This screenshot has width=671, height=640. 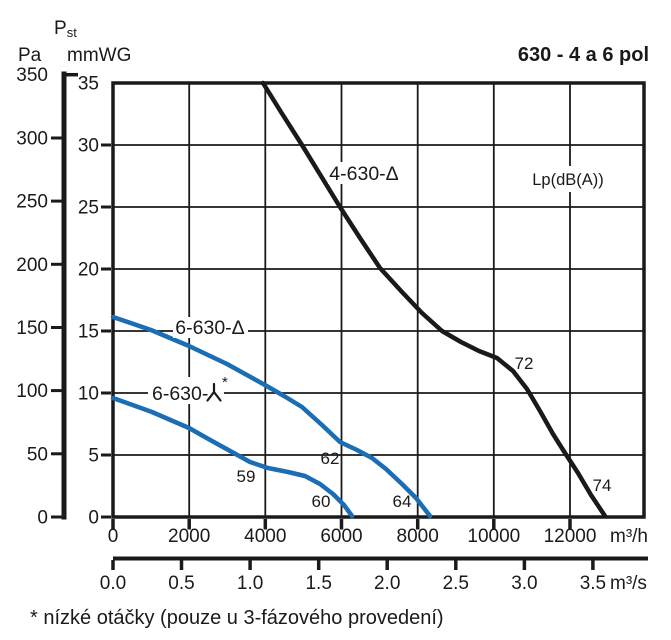 I want to click on svg-text: 1.0, so click(x=250, y=583).